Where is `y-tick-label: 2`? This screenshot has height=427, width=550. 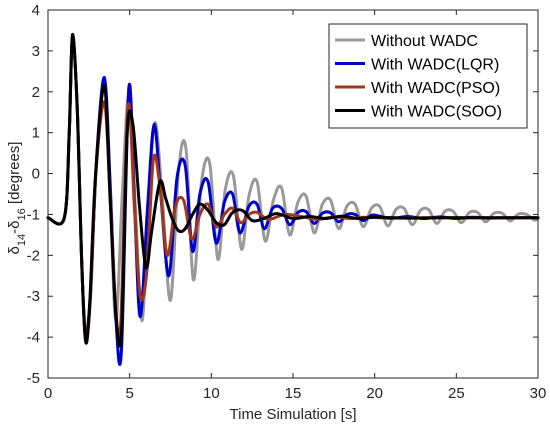 y-tick-label: 2 is located at coordinates (36, 92).